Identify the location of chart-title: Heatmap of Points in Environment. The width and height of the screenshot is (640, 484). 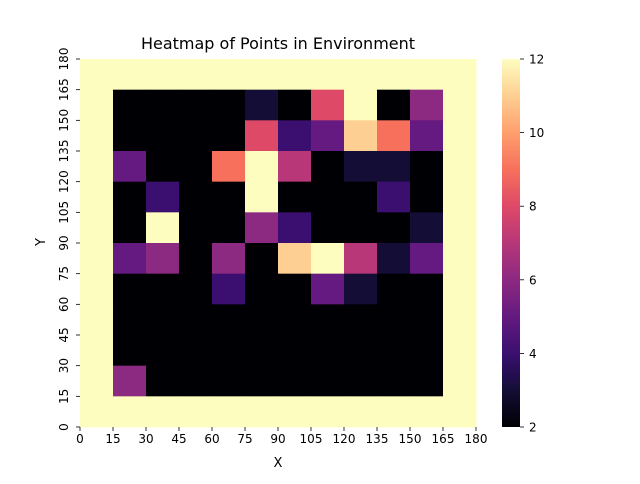
(278, 43).